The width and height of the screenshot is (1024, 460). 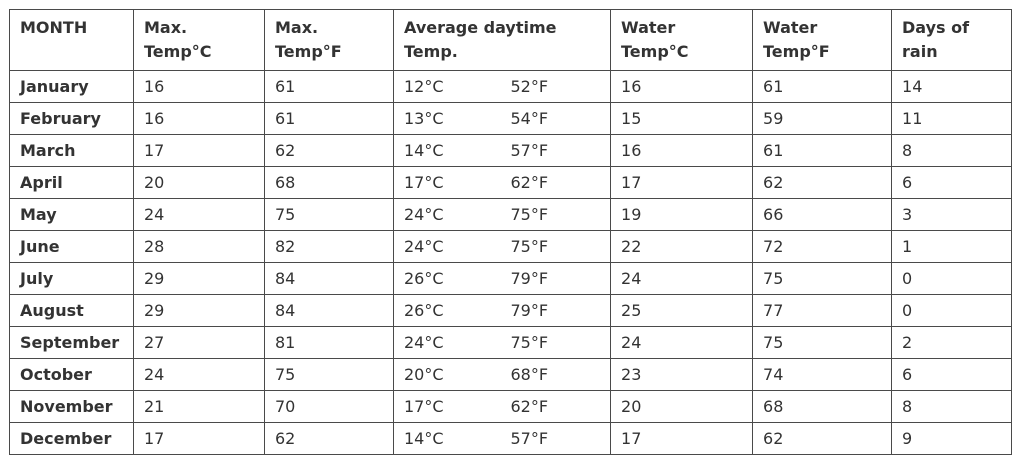 I want to click on water-temp-c-cell: 17, so click(x=682, y=182).